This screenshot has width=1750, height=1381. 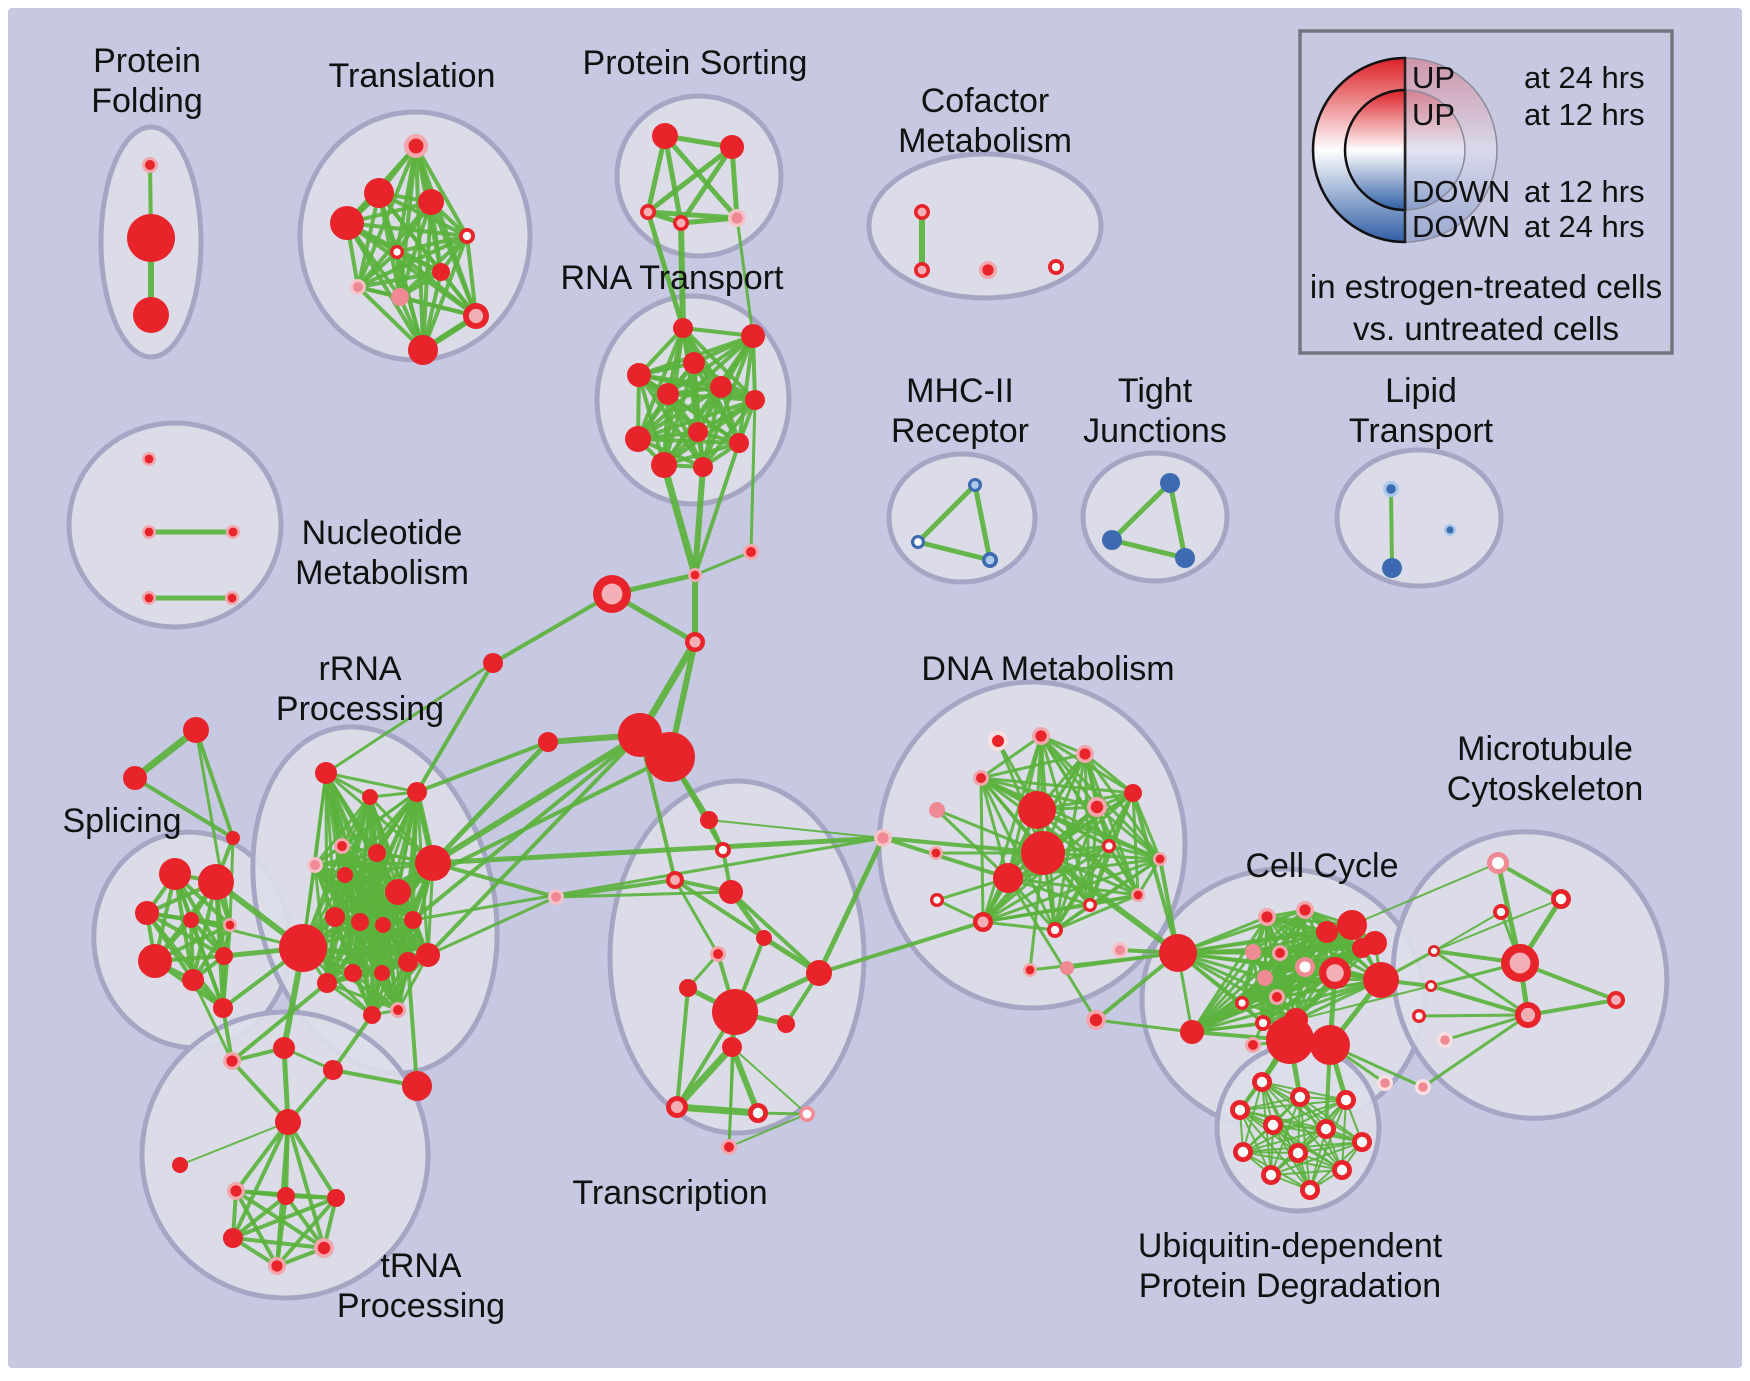 What do you see at coordinates (1327, 932) in the screenshot?
I see `gene-node-c3` at bounding box center [1327, 932].